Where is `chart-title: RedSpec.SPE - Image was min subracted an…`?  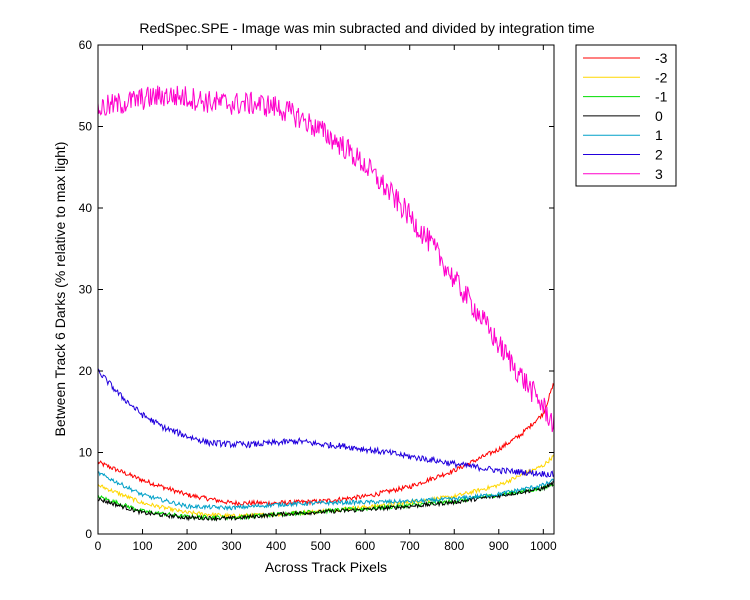 chart-title: RedSpec.SPE - Image was min subracted an… is located at coordinates (366, 28).